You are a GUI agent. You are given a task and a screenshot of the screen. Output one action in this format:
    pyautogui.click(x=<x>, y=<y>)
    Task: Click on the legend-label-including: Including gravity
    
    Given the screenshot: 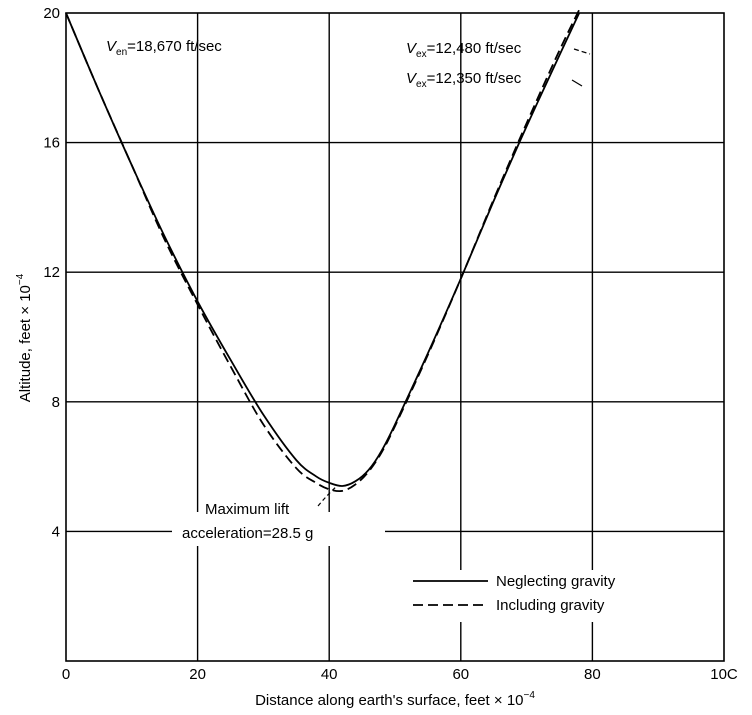 What is the action you would take?
    pyautogui.click(x=550, y=605)
    